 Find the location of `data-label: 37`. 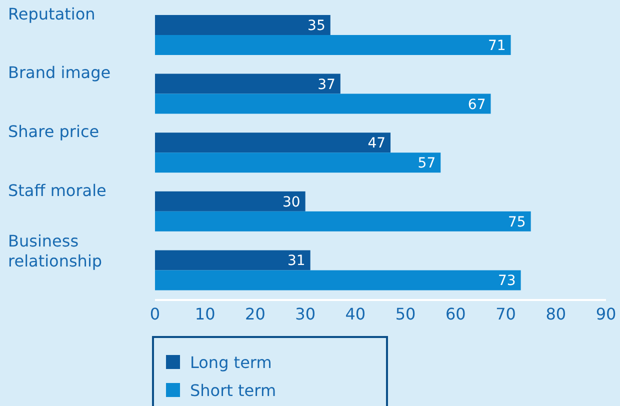

data-label: 37 is located at coordinates (327, 84).